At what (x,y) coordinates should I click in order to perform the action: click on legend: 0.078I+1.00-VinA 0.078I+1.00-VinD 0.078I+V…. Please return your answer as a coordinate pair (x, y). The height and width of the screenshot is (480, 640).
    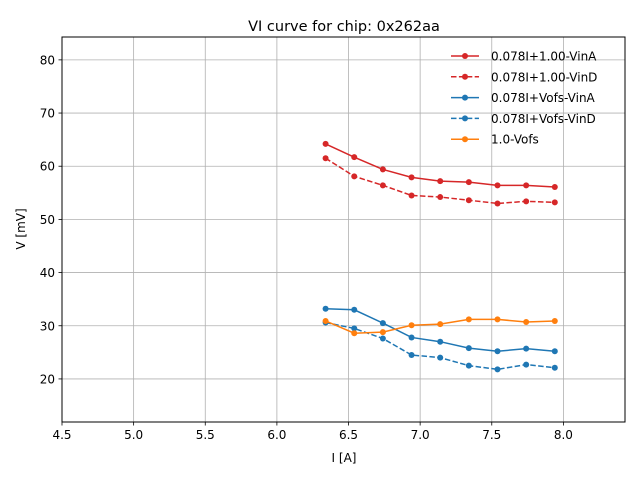
    Looking at the image, I should click on (524, 98).